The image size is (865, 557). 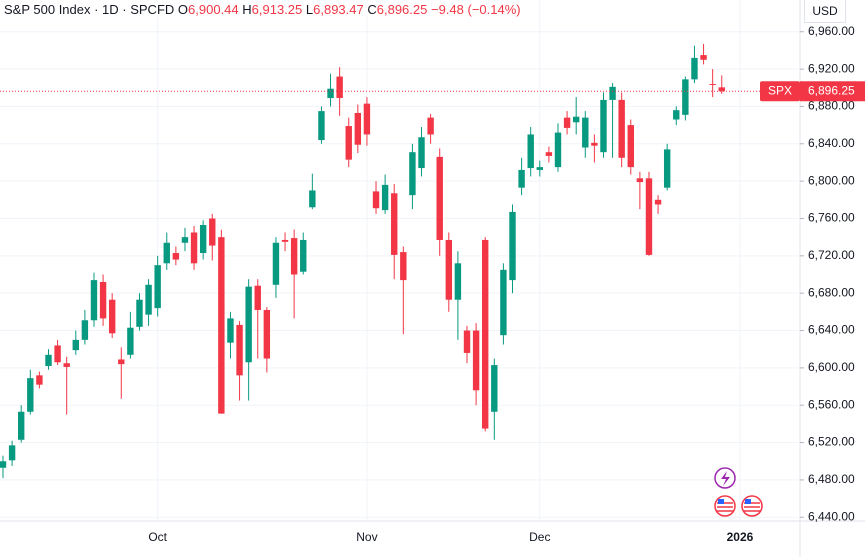 I want to click on y-tick-label: 6,520.00, so click(x=831, y=442).